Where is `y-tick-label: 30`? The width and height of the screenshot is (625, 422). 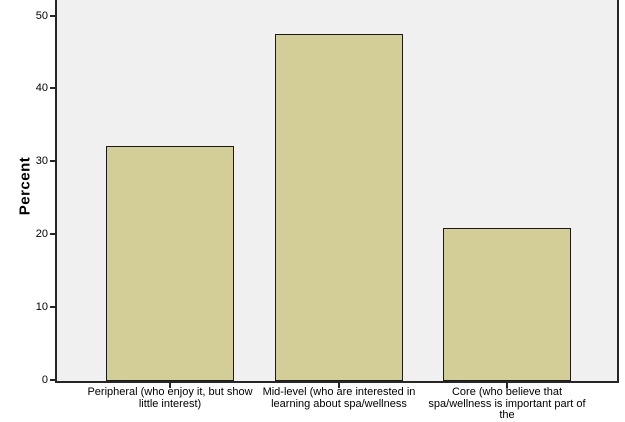
y-tick-label: 30 is located at coordinates (41, 161).